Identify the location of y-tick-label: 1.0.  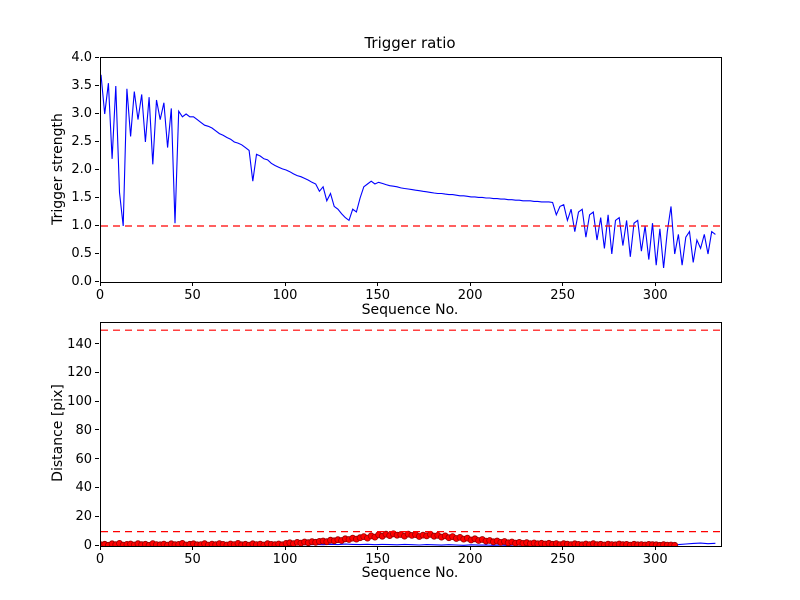
(81, 225).